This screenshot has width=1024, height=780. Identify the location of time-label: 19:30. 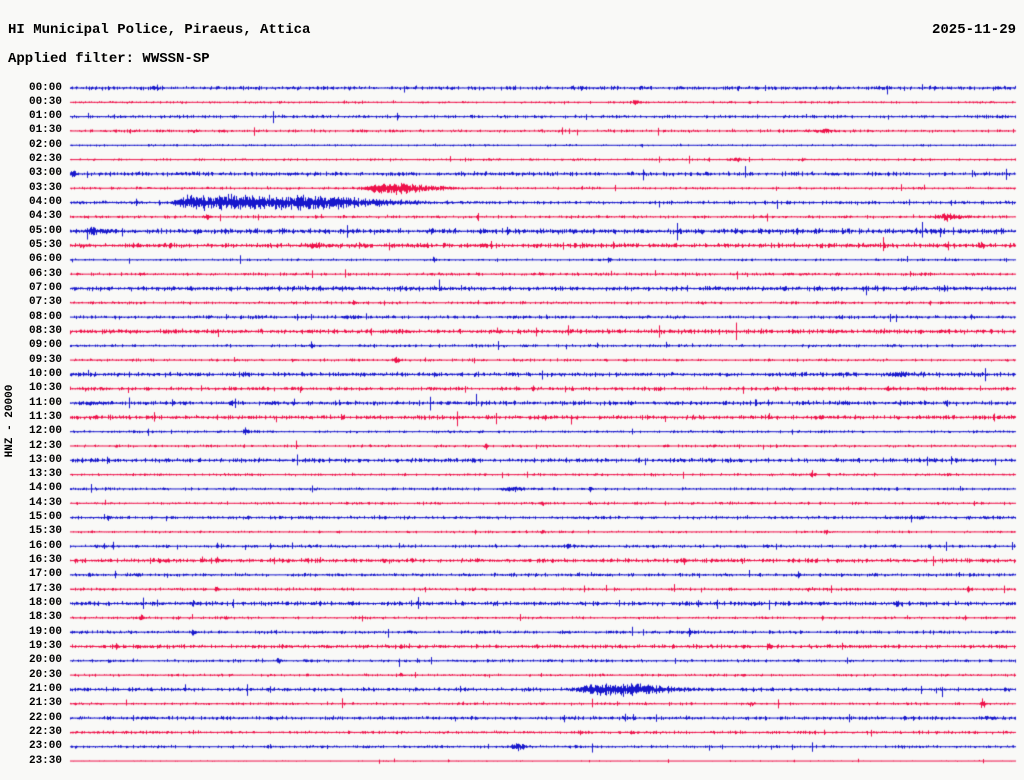
(45, 645).